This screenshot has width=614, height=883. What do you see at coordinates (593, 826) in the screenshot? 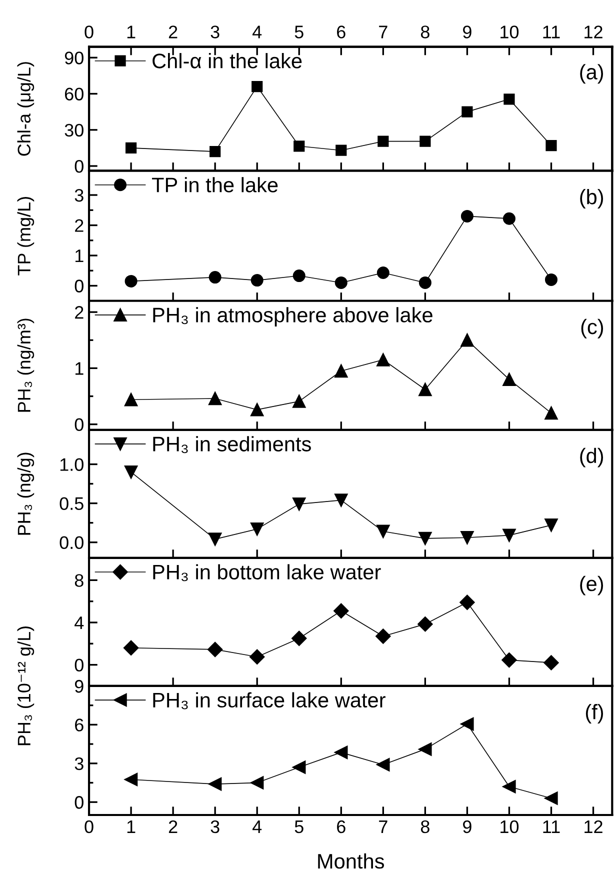
I see `x-tick-label: 12` at bounding box center [593, 826].